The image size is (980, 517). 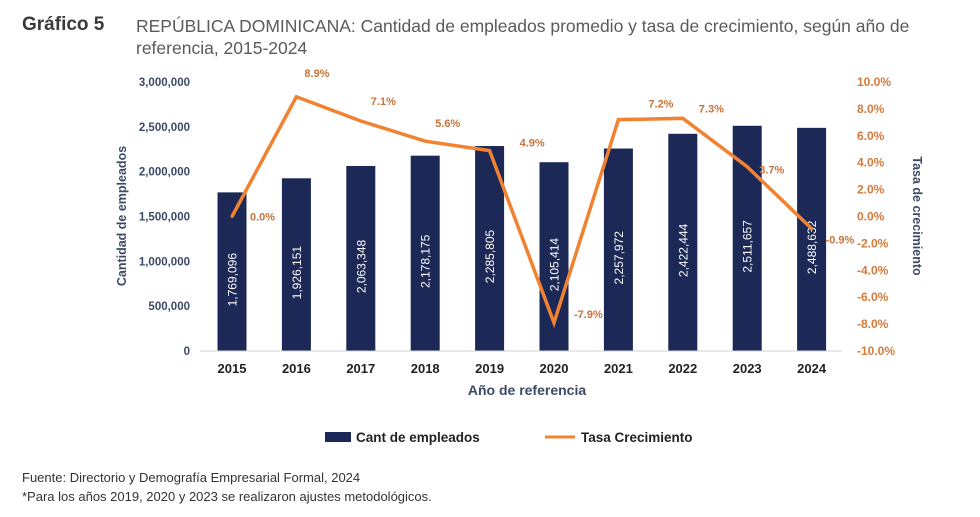 I want to click on x-tick-2019: 2019, so click(x=489, y=368).